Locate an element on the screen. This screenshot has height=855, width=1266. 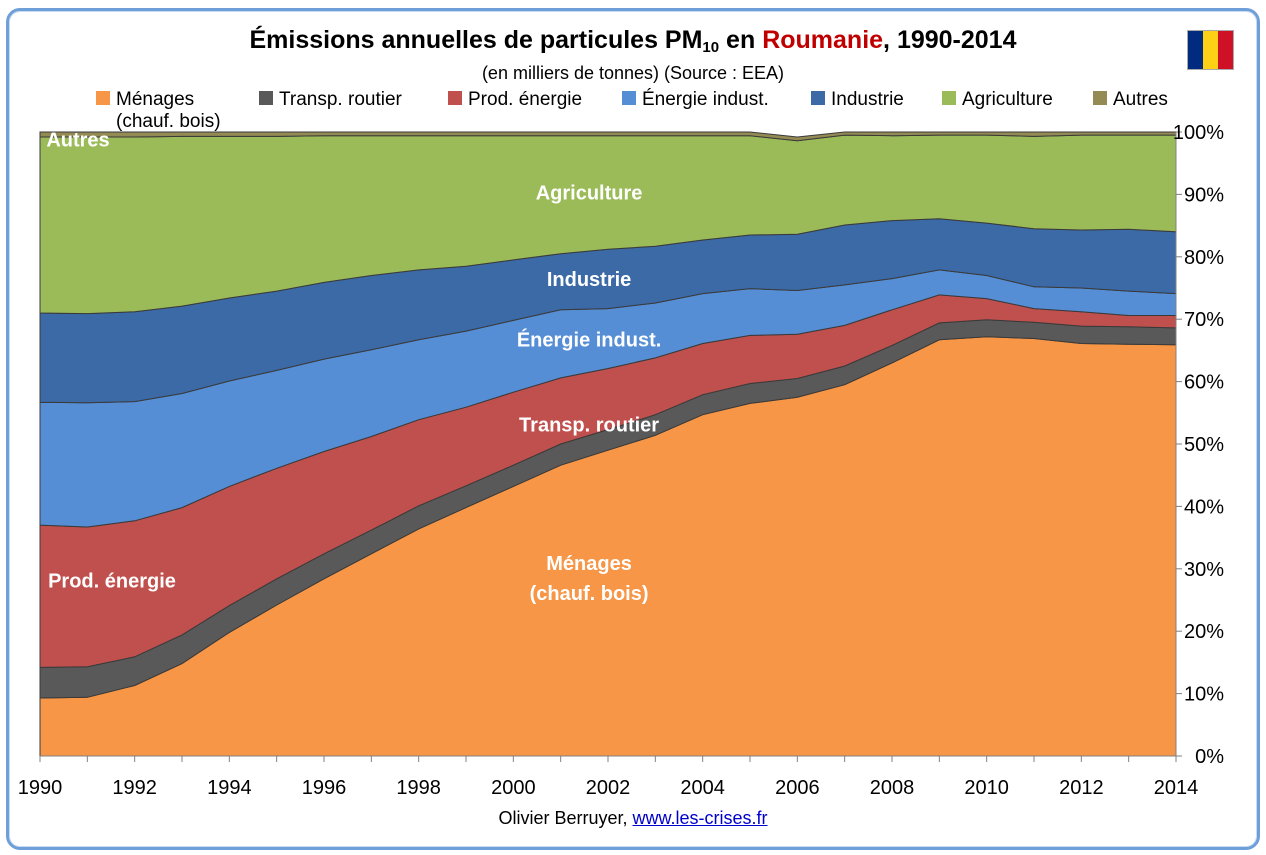
y-tick-label: 60% is located at coordinates (1204, 383).